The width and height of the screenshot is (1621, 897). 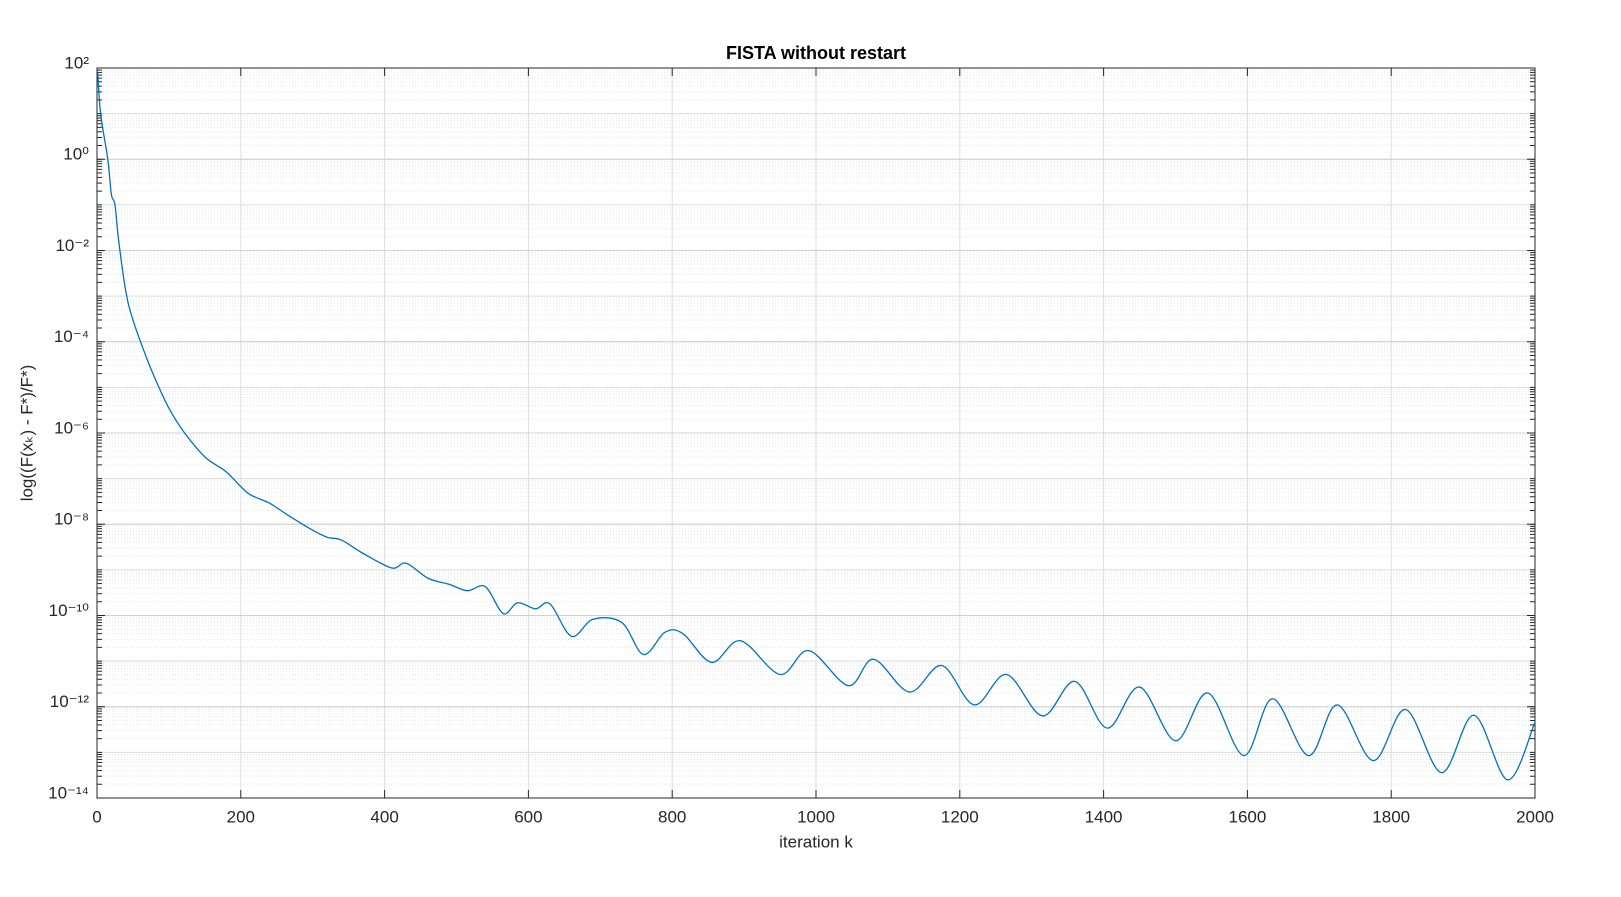 I want to click on x-tick-label: 1400, so click(x=1104, y=816).